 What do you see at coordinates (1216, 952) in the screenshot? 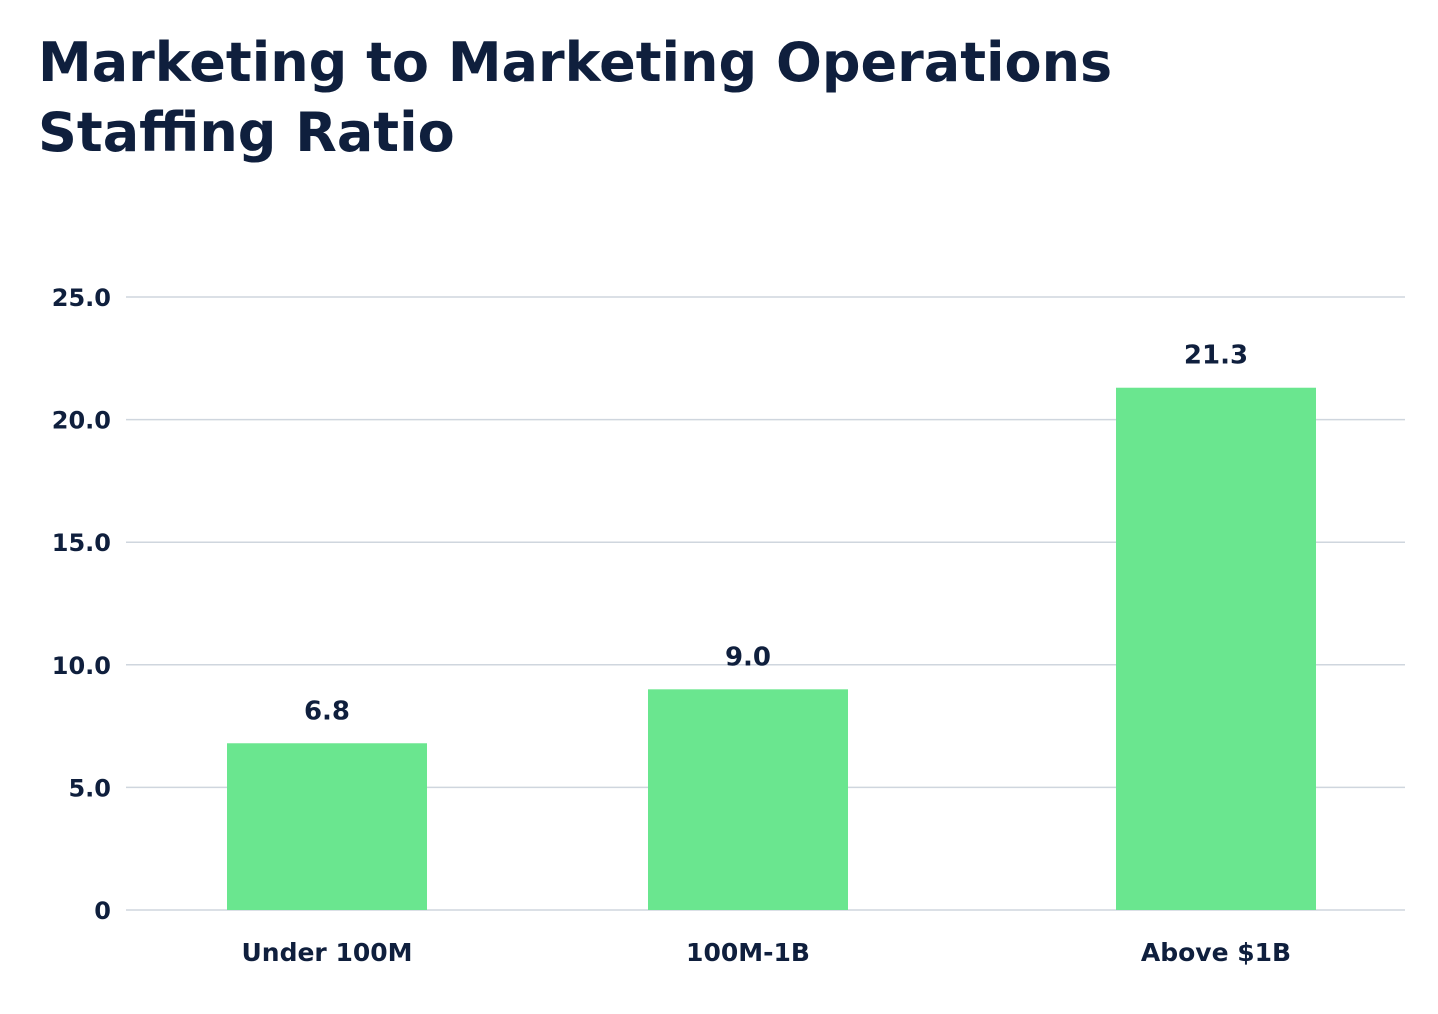
I see `category-label: Above $1B` at bounding box center [1216, 952].